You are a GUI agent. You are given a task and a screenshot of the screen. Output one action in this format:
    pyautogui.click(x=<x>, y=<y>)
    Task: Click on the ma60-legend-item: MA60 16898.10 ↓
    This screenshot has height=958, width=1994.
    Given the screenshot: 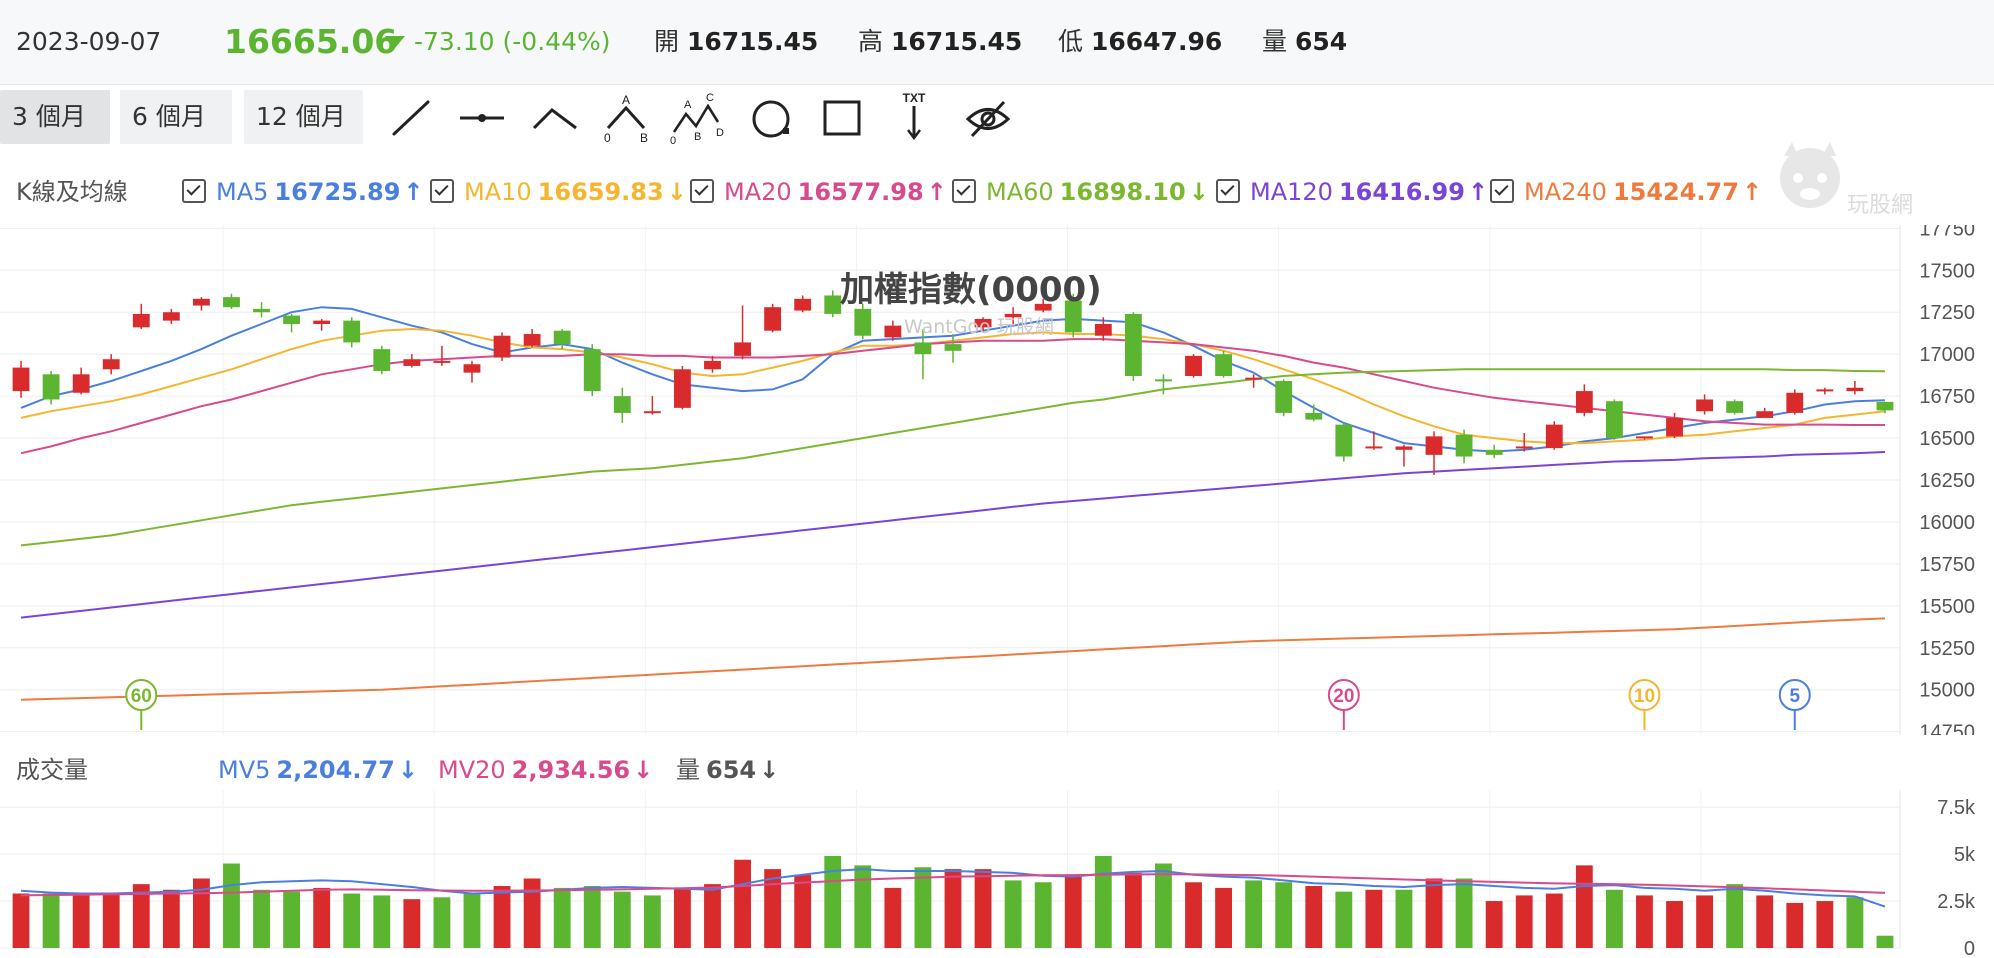 What is the action you would take?
    pyautogui.click(x=1080, y=192)
    